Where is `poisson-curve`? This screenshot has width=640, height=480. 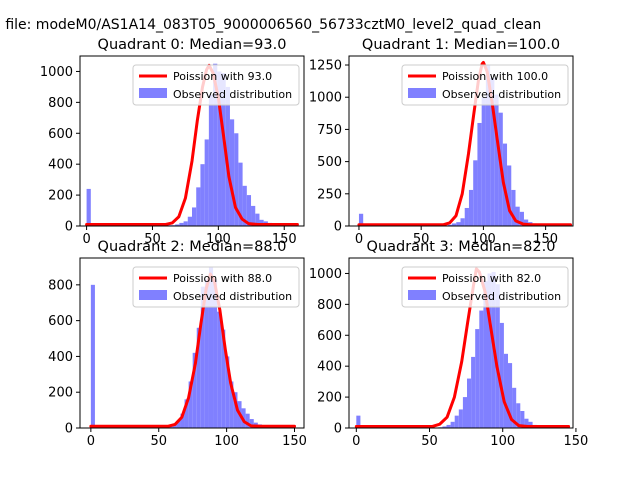
poisson-curve is located at coordinates (465, 143).